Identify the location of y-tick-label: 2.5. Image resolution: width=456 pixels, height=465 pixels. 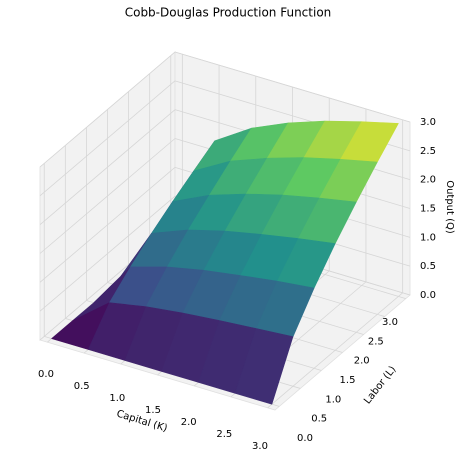
(376, 341).